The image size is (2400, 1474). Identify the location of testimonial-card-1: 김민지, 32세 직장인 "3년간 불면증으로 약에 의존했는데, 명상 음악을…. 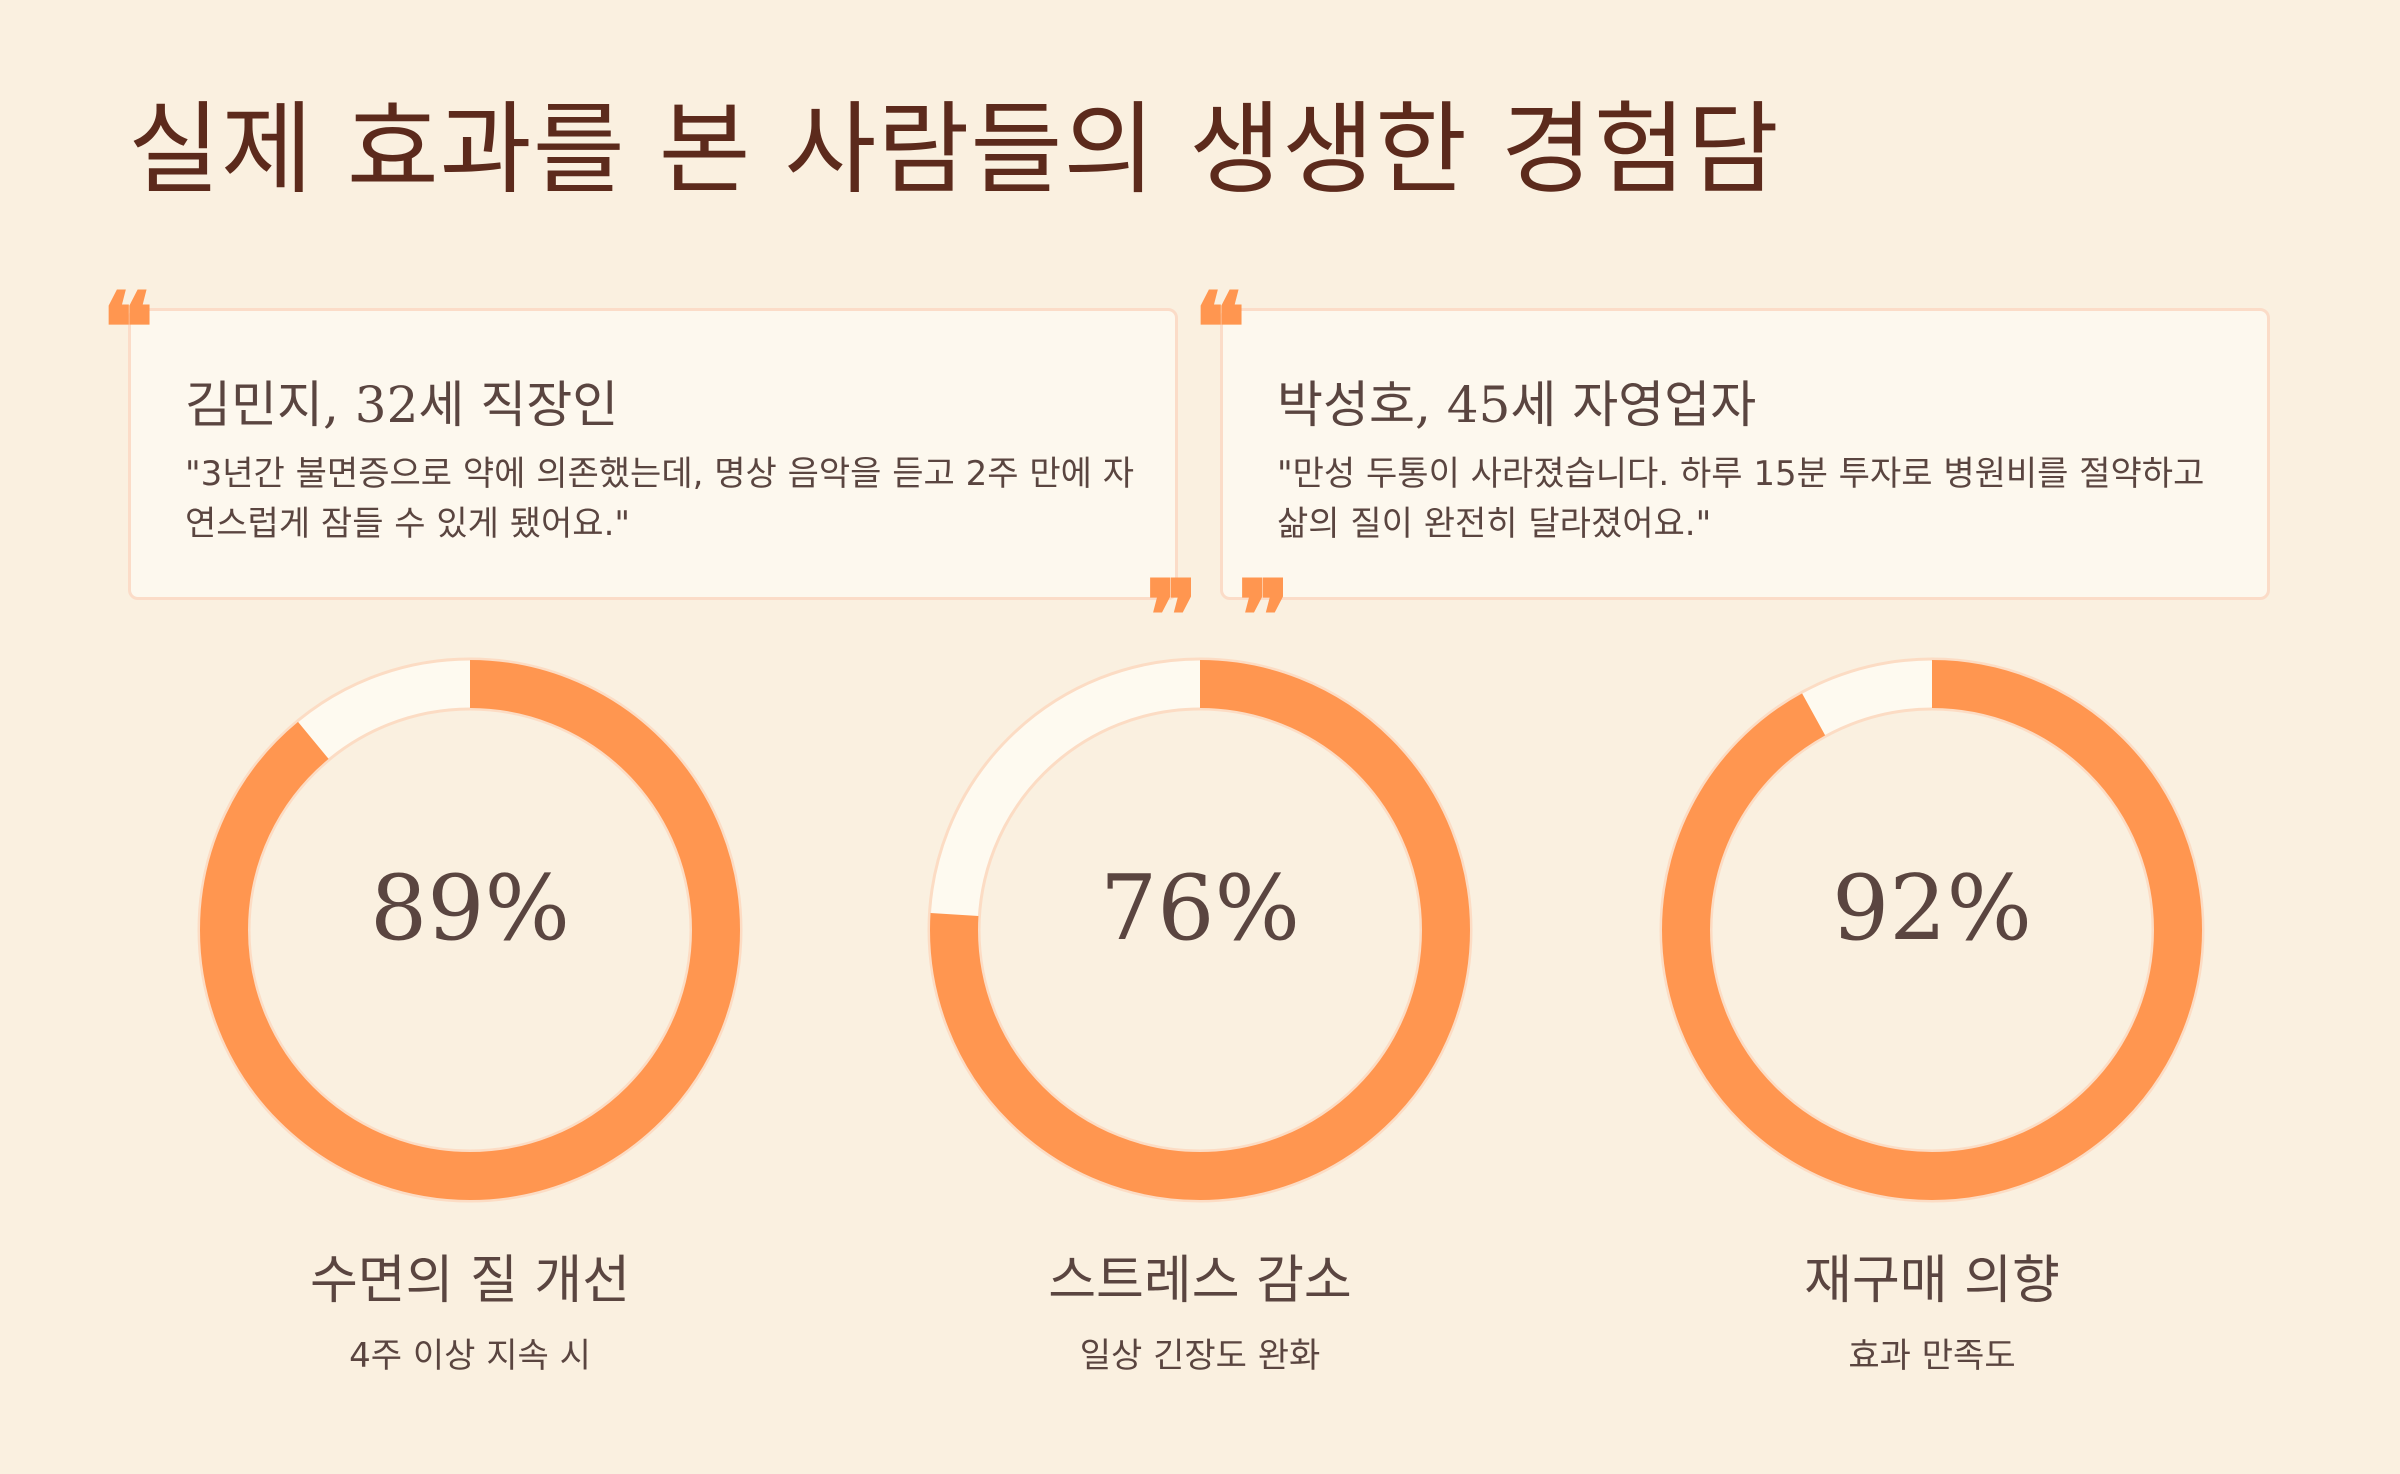
(653, 454).